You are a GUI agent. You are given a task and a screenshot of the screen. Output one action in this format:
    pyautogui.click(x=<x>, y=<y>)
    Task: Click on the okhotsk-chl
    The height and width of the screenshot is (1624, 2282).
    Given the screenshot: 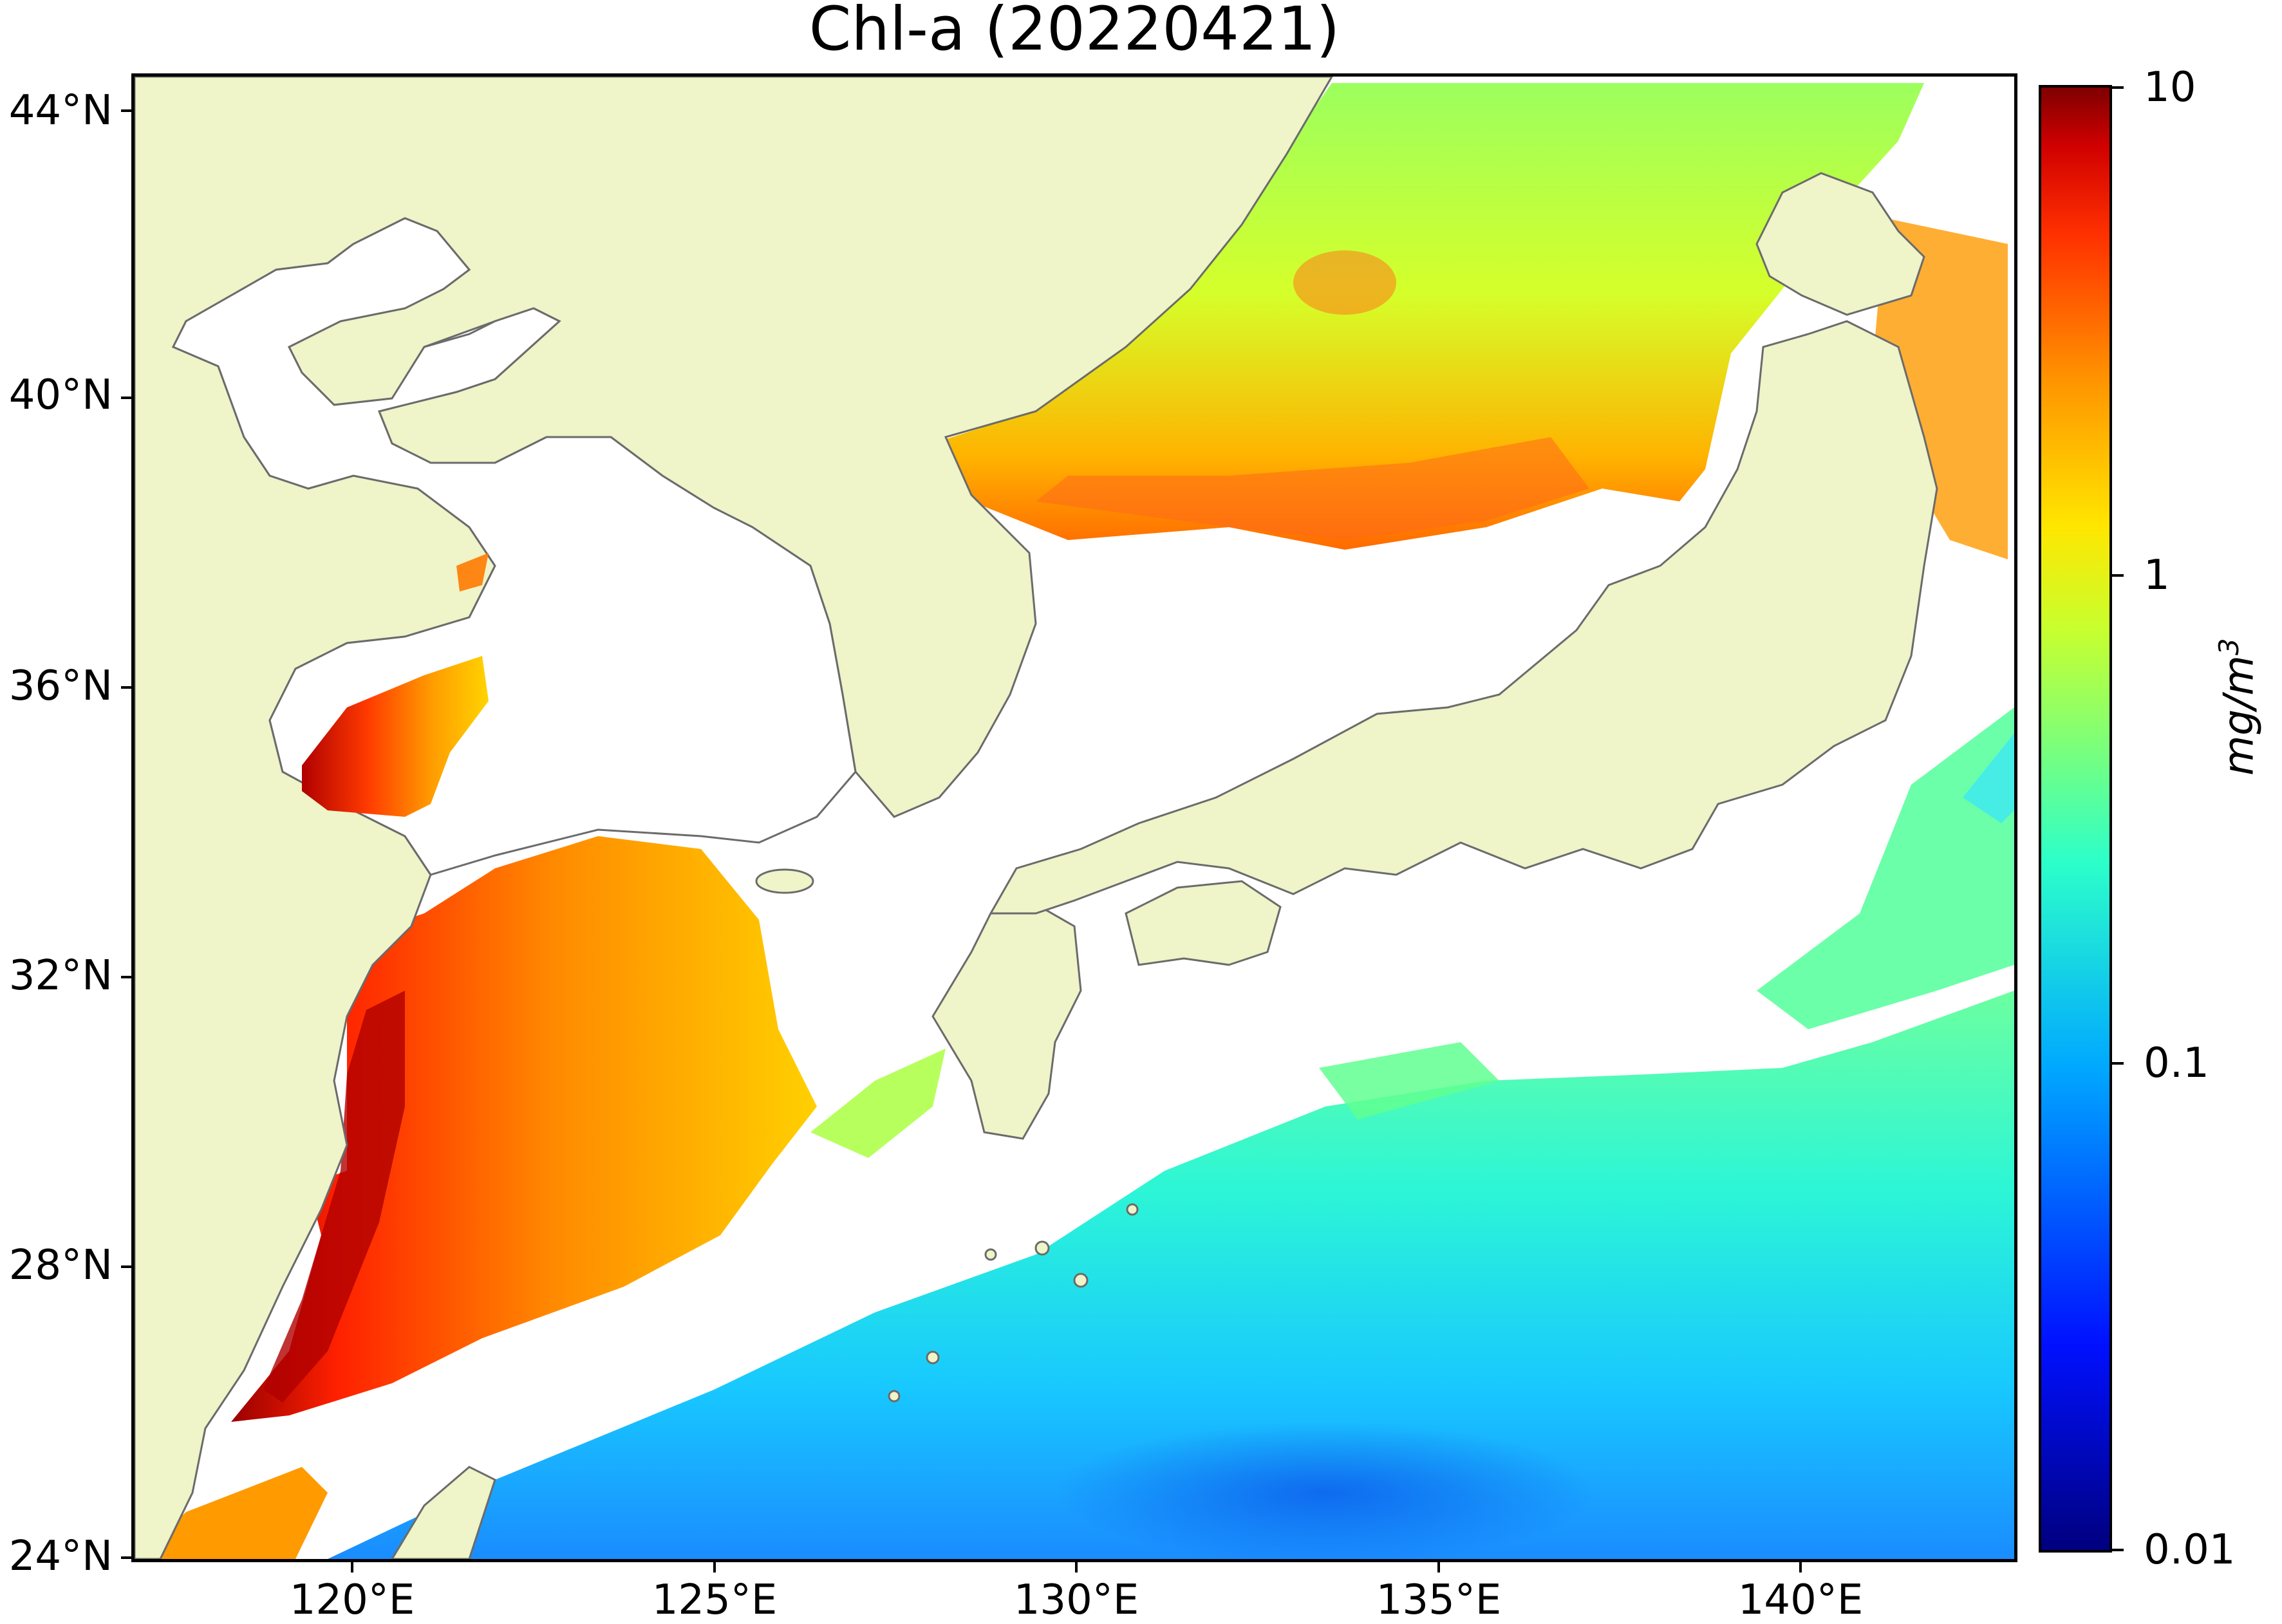 What is the action you would take?
    pyautogui.click(x=1941, y=388)
    